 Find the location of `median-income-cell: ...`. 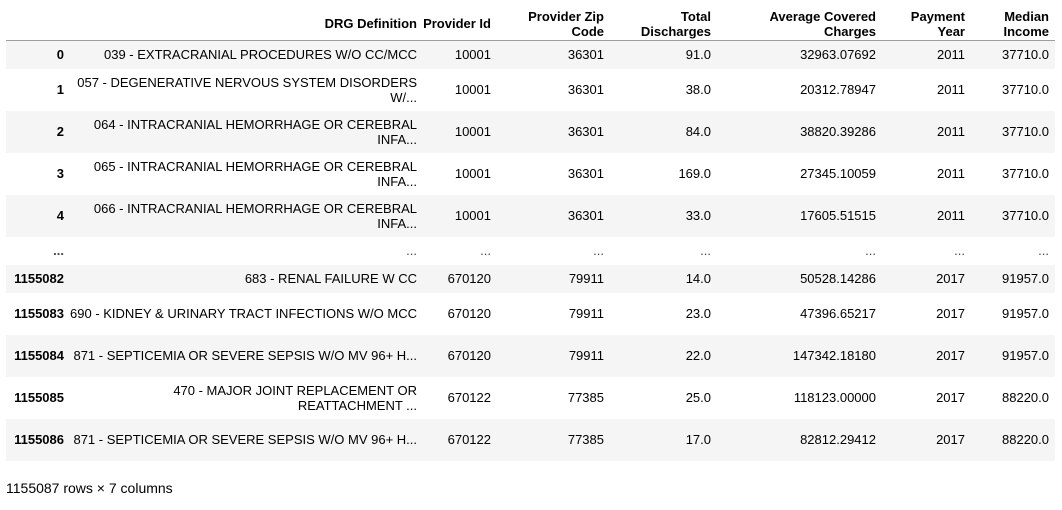

median-income-cell: ... is located at coordinates (1043, 250).